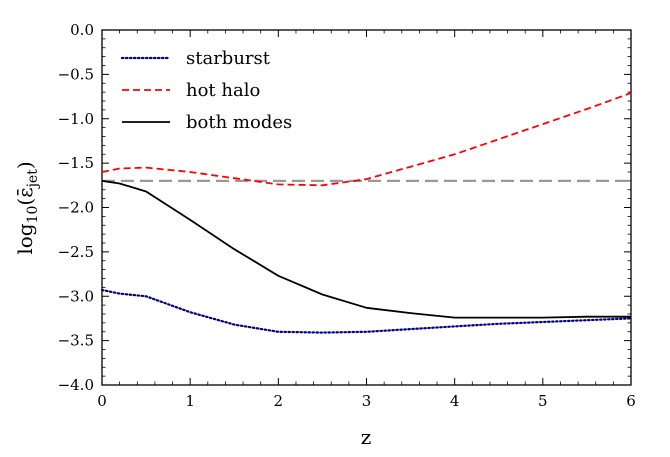 This screenshot has height=457, width=670. I want to click on y-tick-label: −4.0, so click(76, 385).